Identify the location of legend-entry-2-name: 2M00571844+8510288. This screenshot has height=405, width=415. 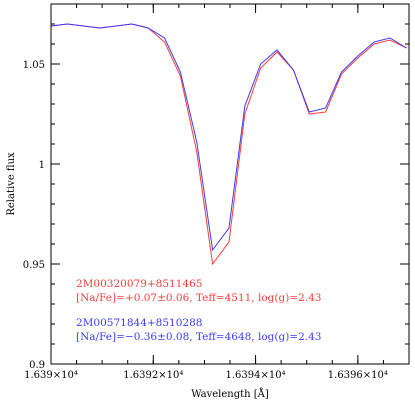
(139, 323).